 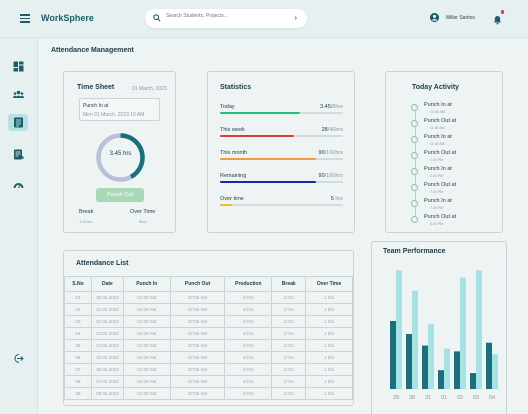 I want to click on sidebar-item-performance, so click(x=18, y=185).